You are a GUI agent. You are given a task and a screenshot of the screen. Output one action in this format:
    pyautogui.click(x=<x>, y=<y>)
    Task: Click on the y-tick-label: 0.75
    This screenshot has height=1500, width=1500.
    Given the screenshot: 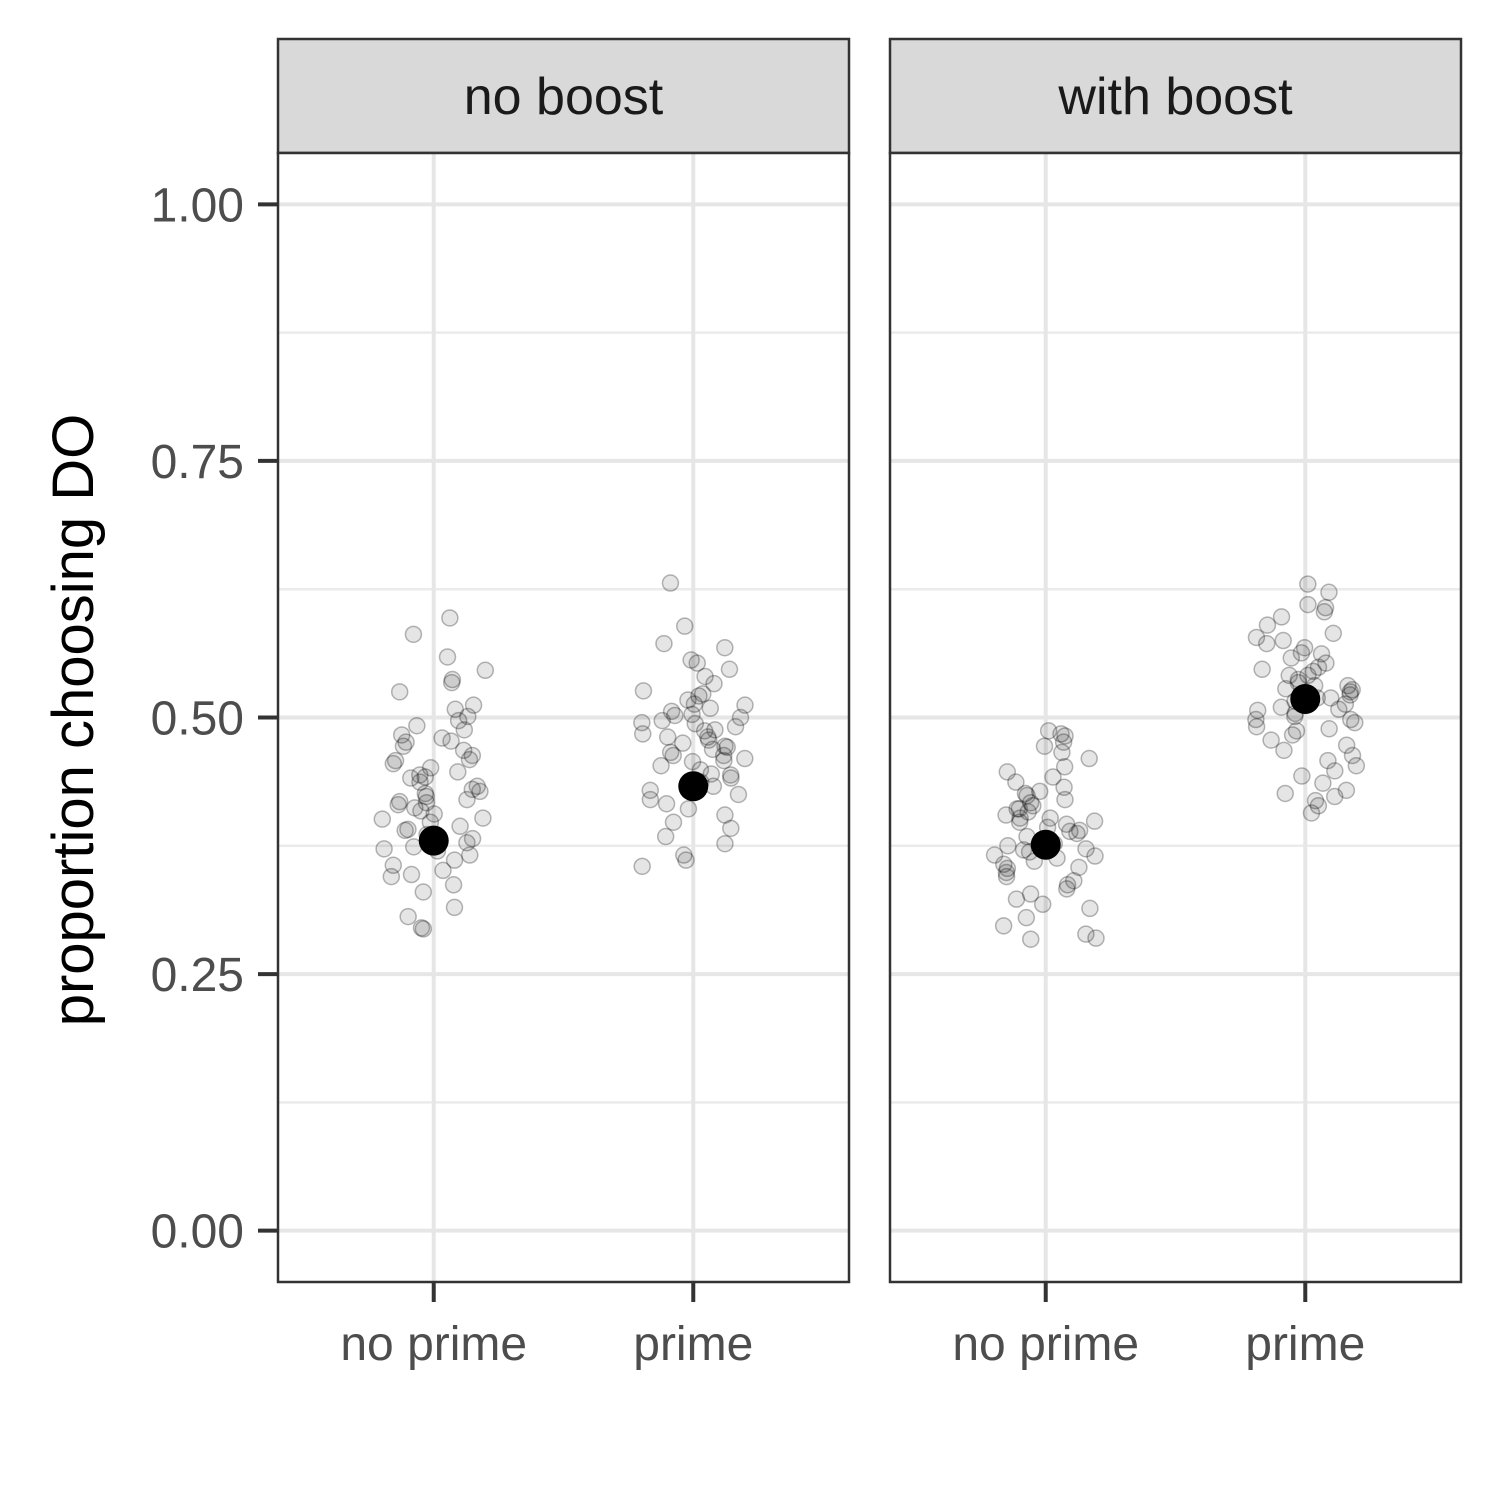 What is the action you would take?
    pyautogui.click(x=197, y=462)
    